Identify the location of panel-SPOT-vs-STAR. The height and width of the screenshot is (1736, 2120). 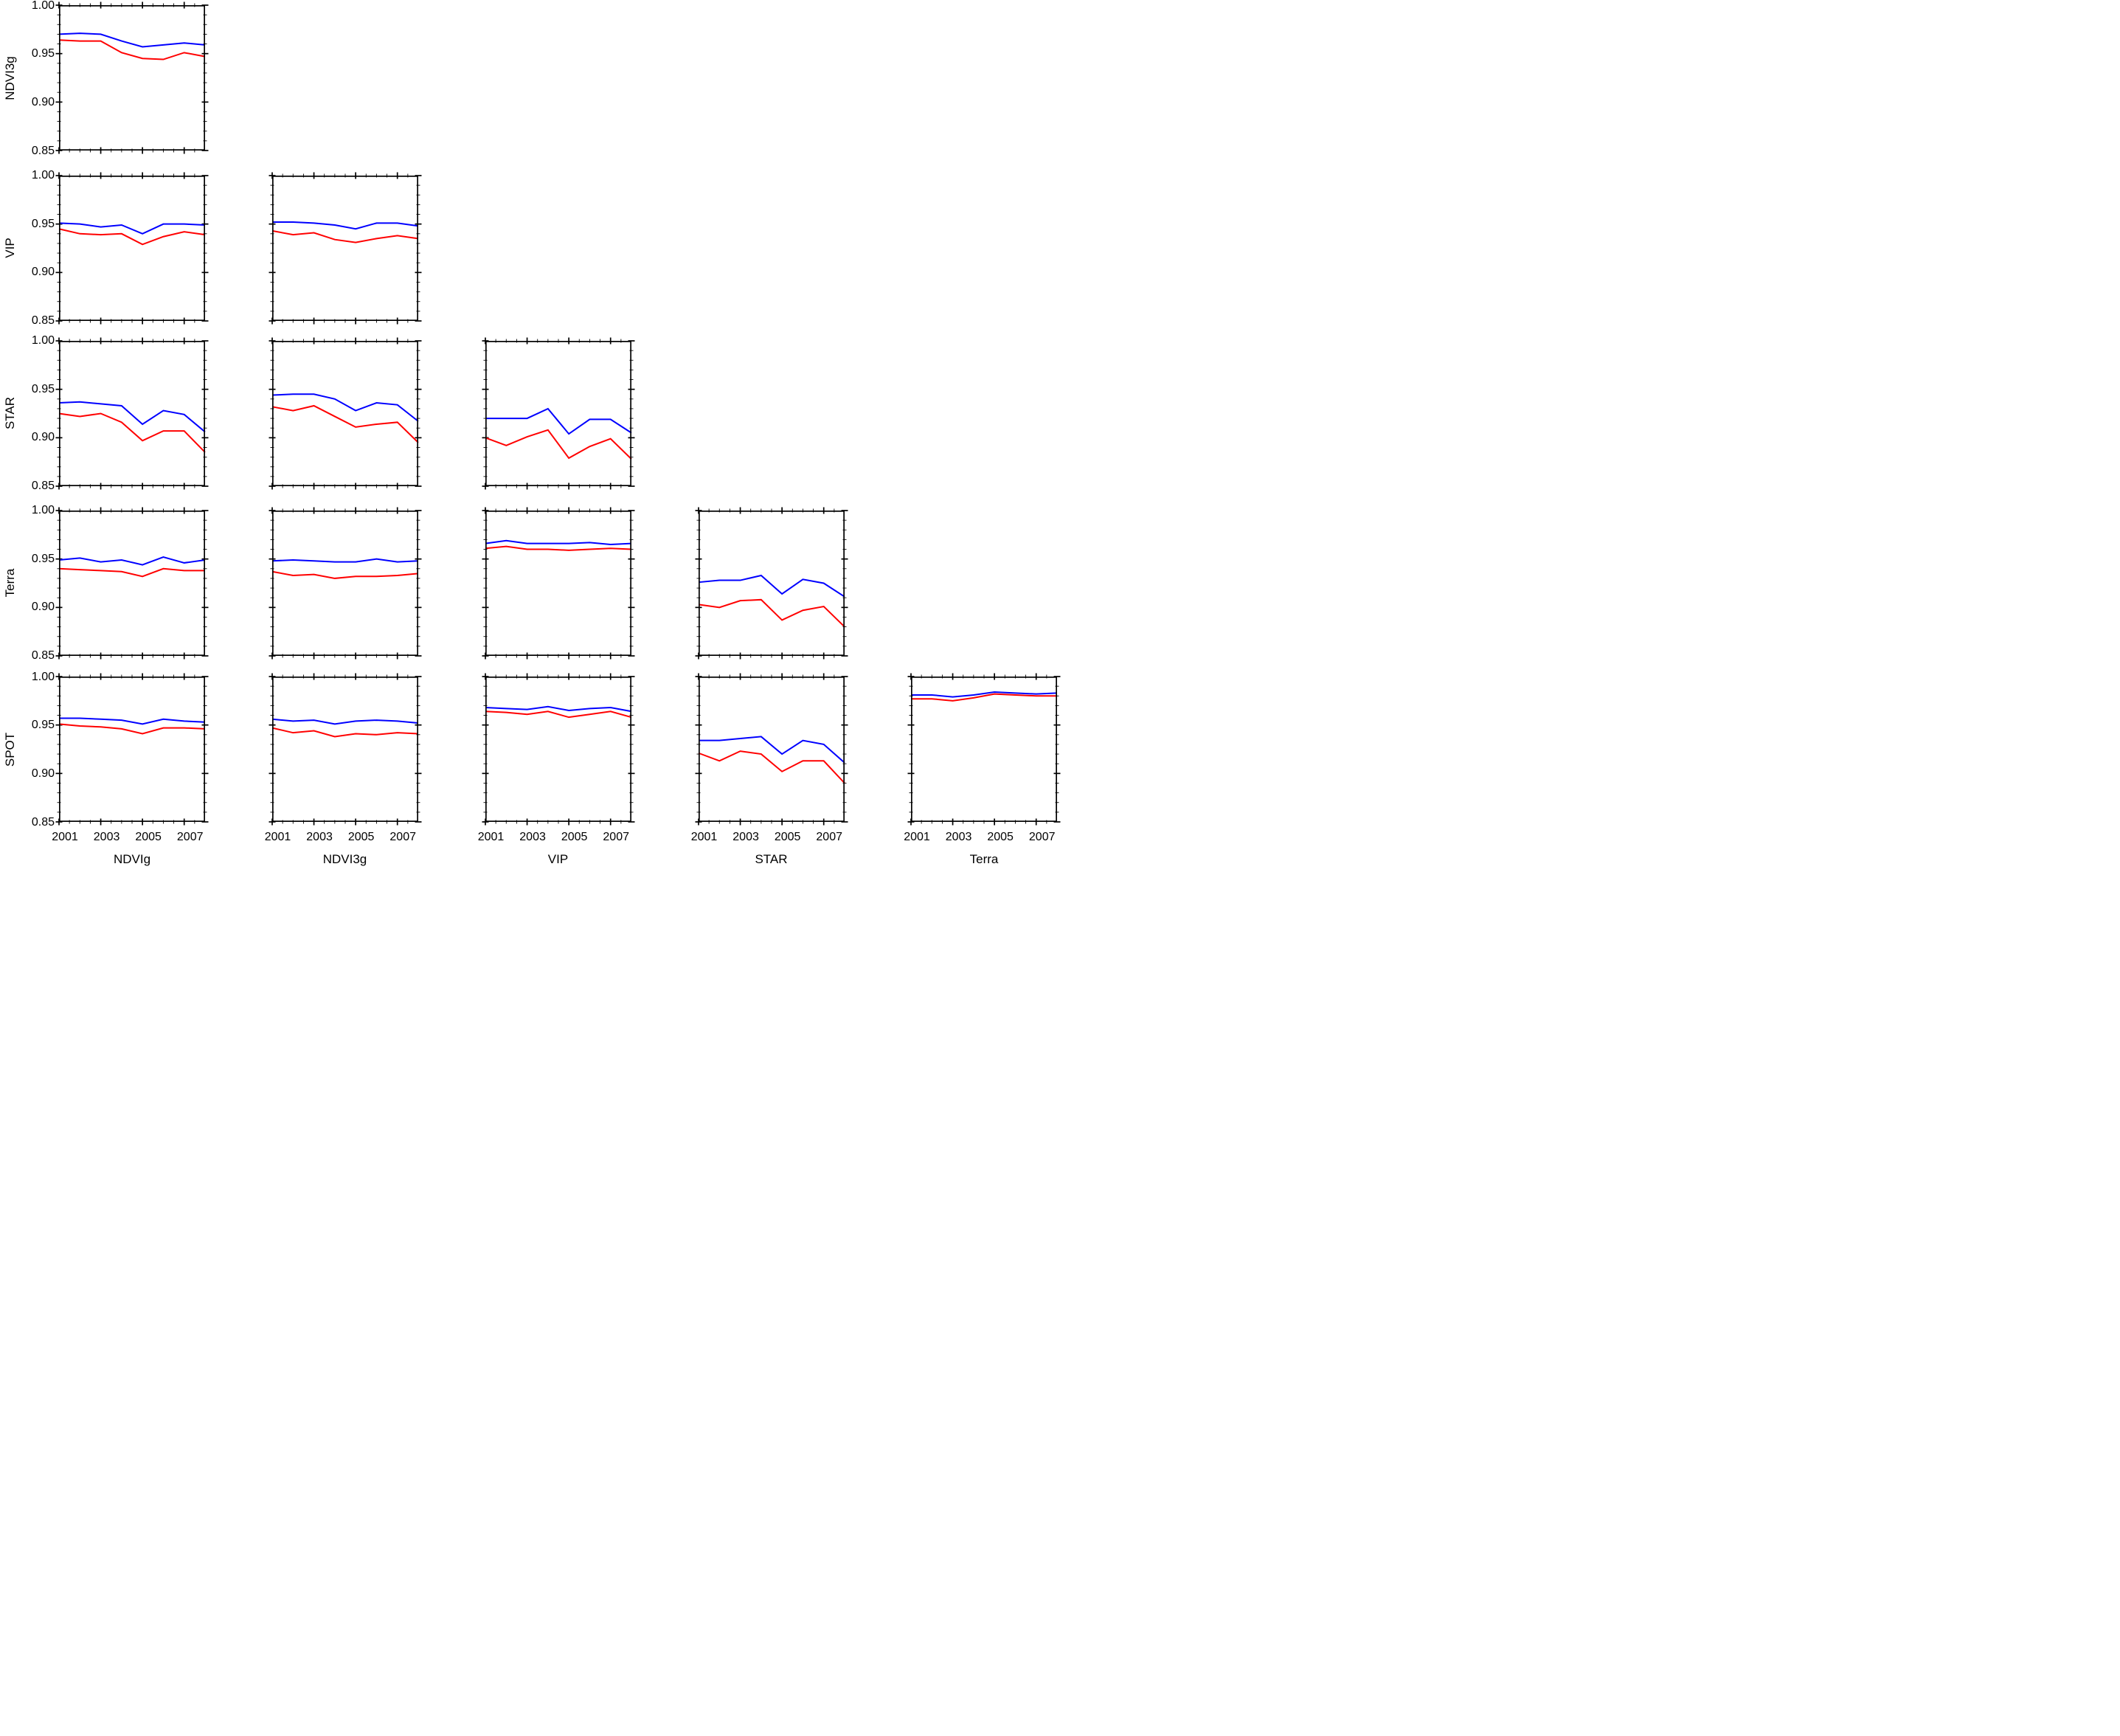
(771, 749).